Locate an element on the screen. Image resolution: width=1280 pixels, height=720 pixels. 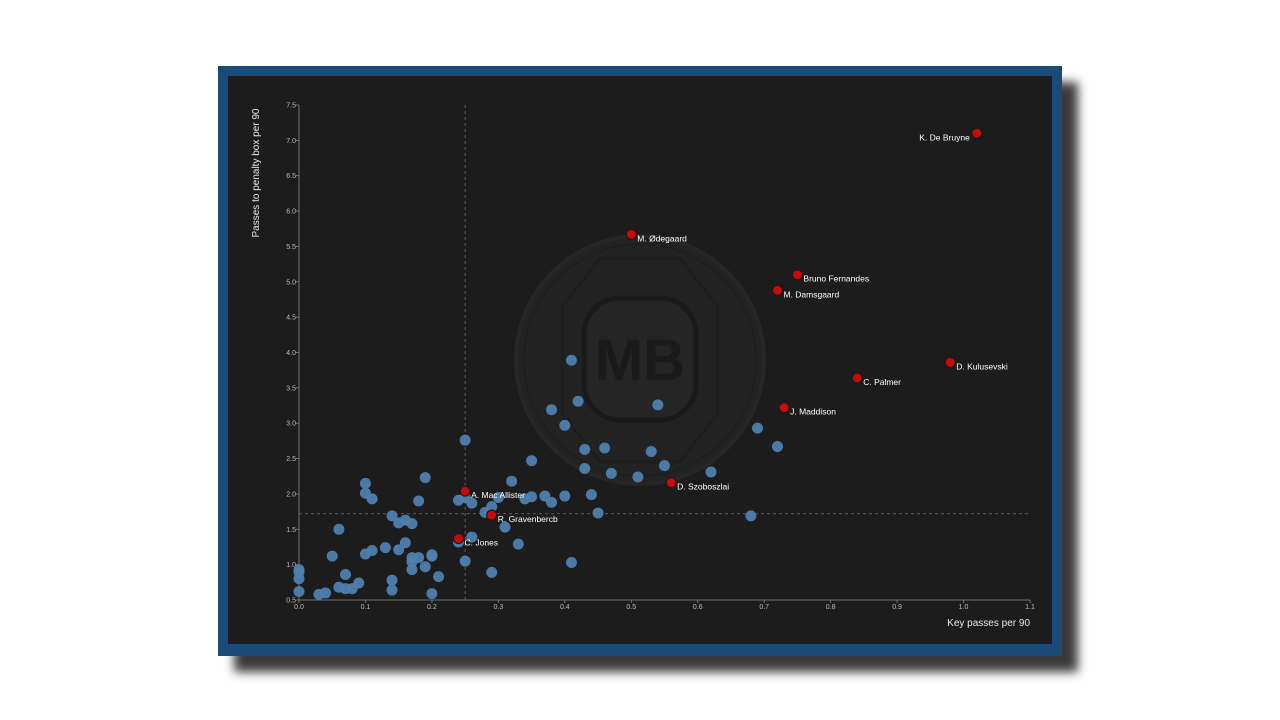
player-label: D. Kulusevski is located at coordinates (982, 366).